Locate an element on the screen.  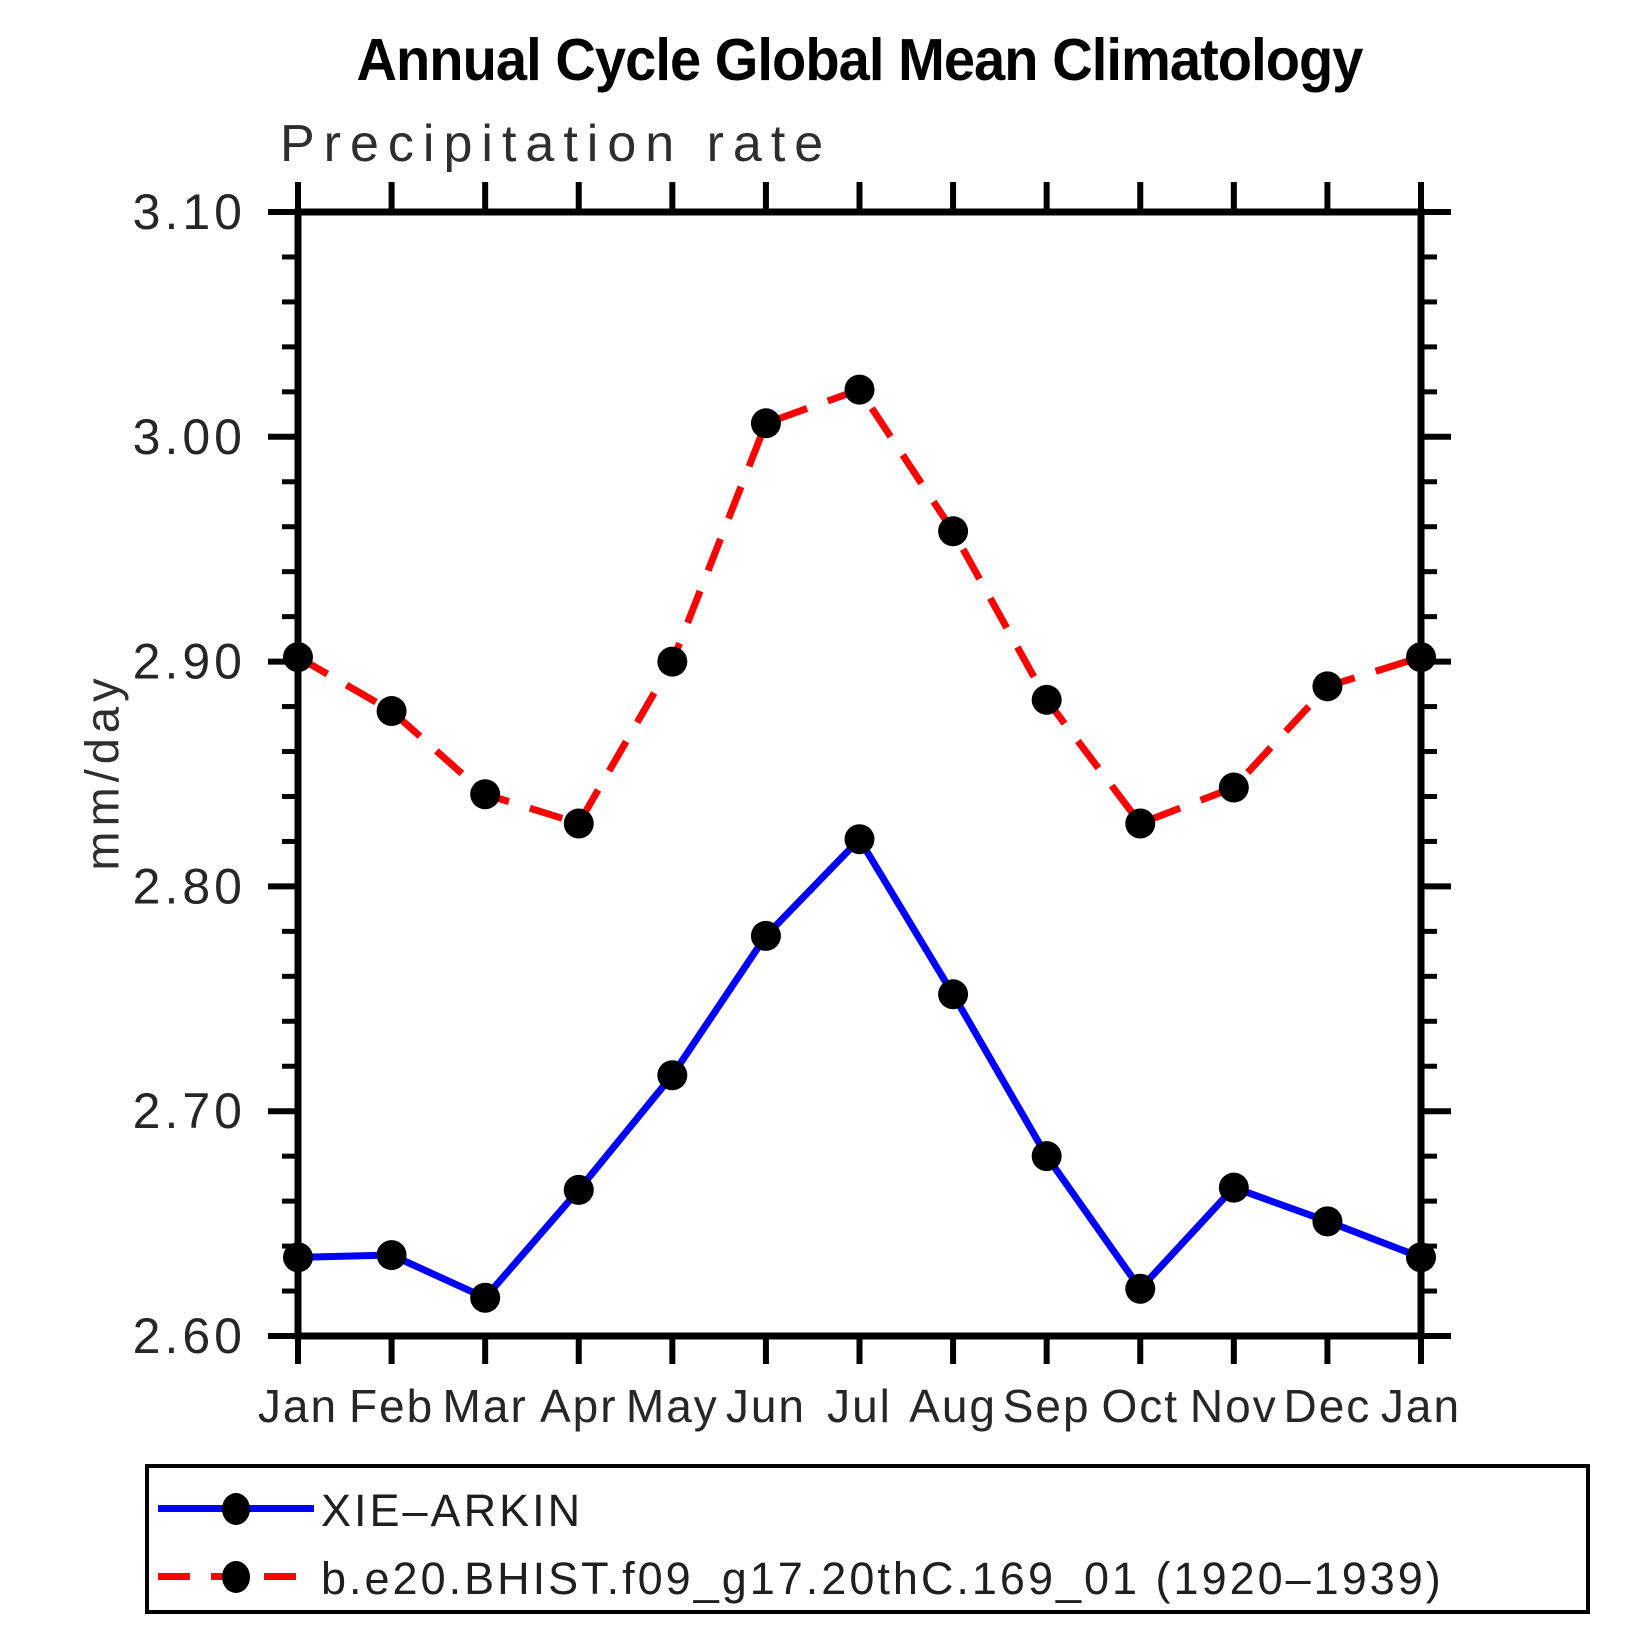
x-tick-label: Aug is located at coordinates (953, 1406).